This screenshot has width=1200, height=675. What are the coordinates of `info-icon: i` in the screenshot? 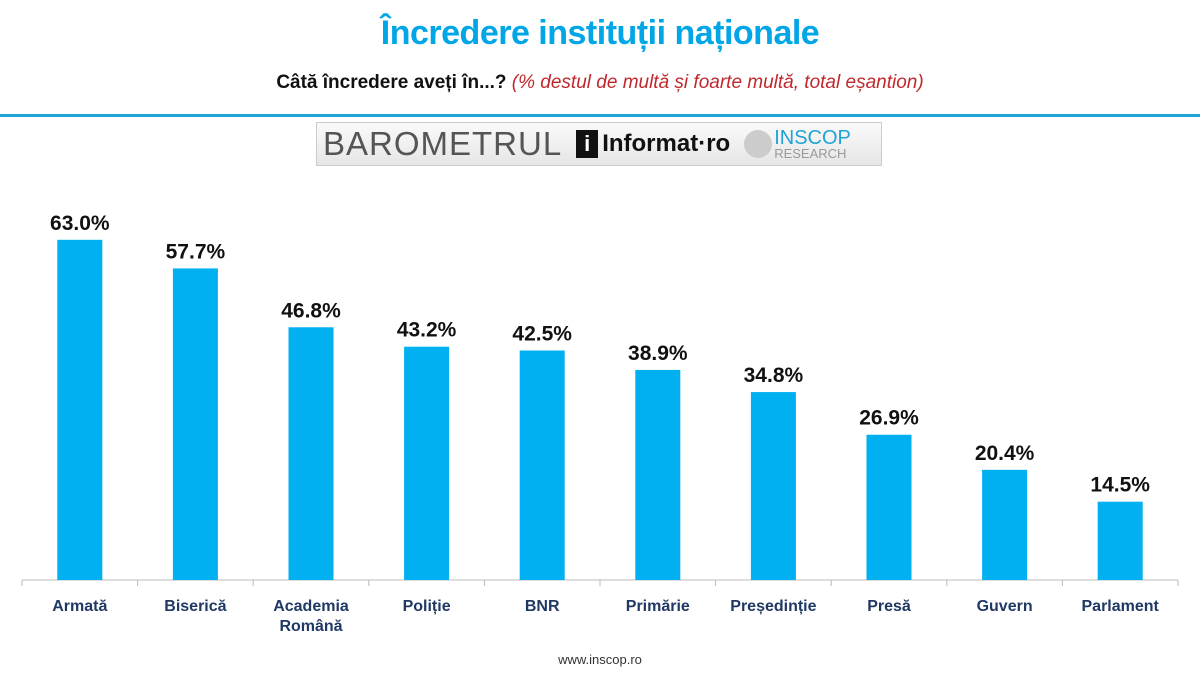 It's located at (587, 144).